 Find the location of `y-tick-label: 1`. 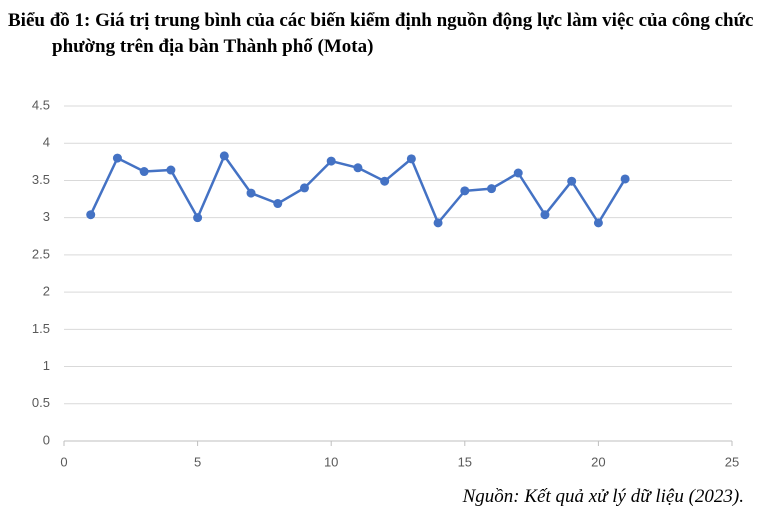

y-tick-label: 1 is located at coordinates (46, 365).